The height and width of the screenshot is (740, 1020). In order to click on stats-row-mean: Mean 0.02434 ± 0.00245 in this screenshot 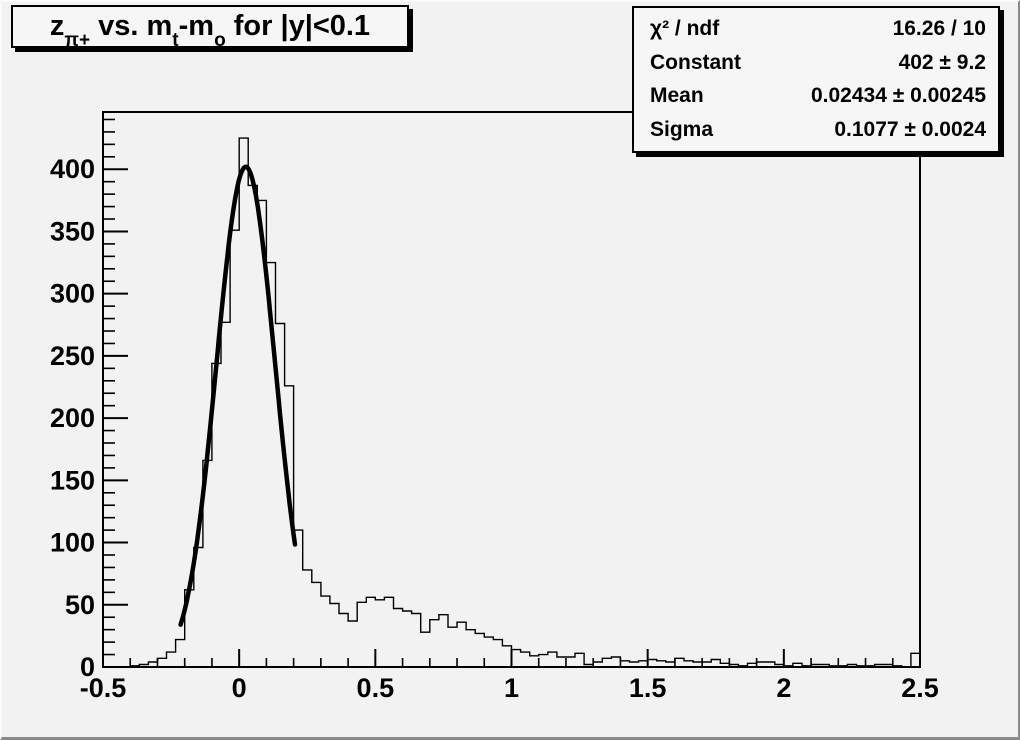, I will do `click(818, 96)`.